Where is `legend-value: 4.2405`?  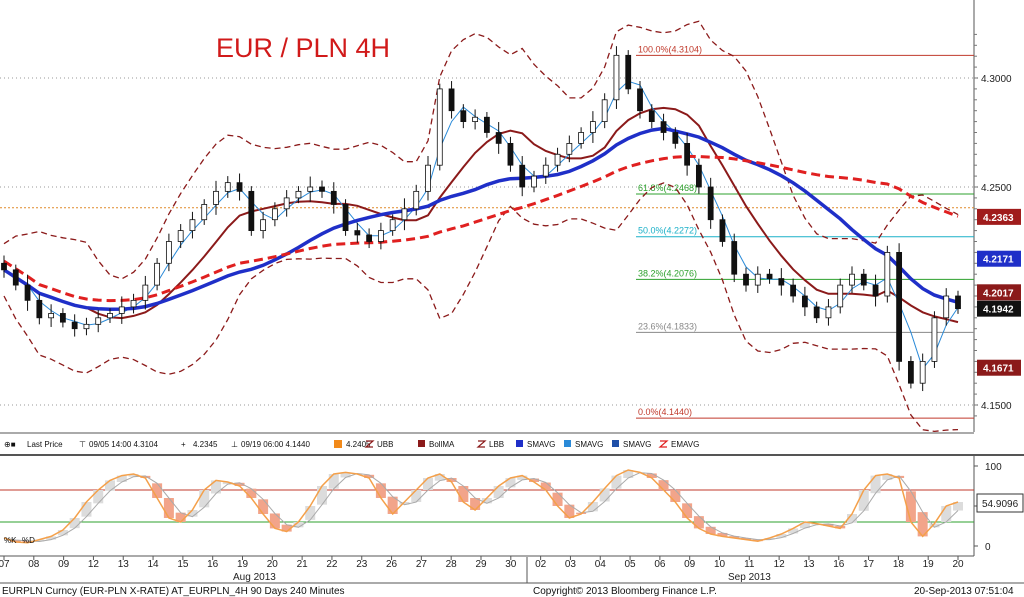 legend-value: 4.2405 is located at coordinates (358, 444).